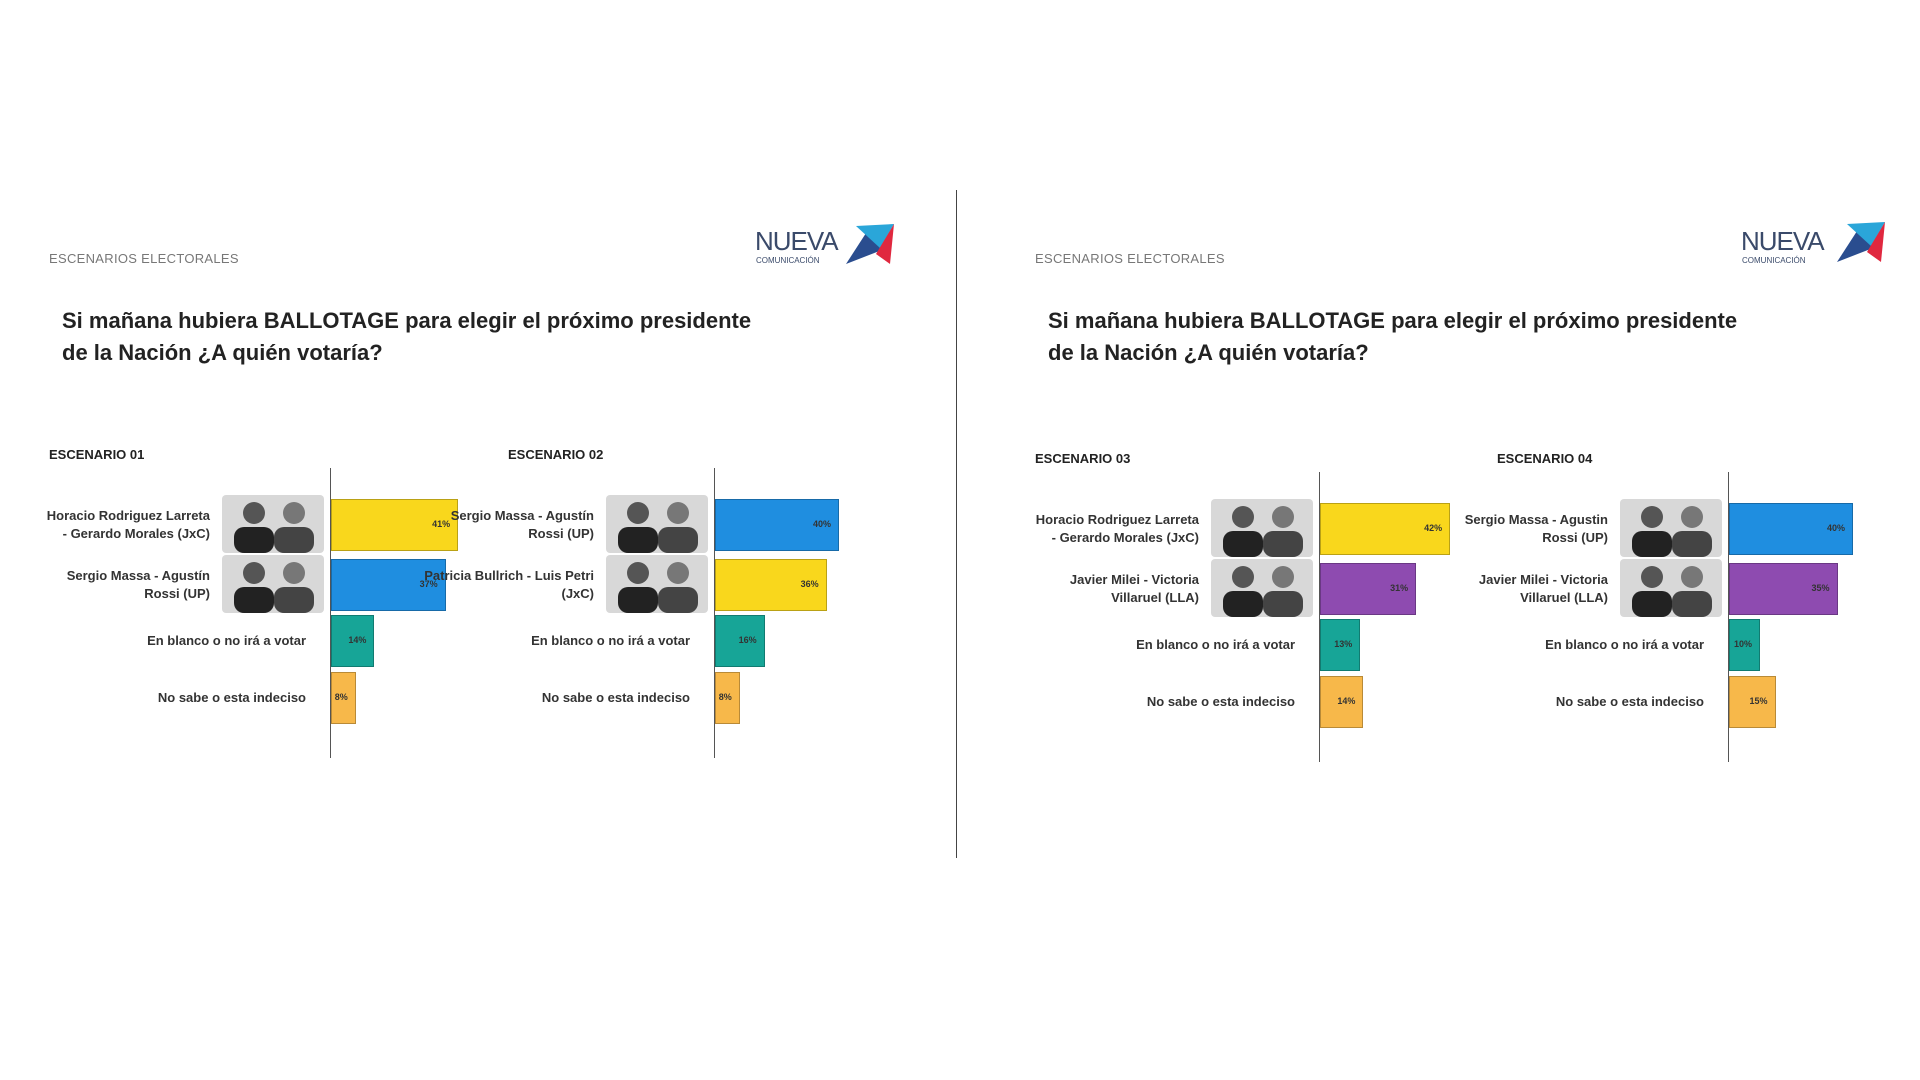 Image resolution: width=1920 pixels, height=1080 pixels. Describe the element at coordinates (1545, 458) in the screenshot. I see `chart-title: ESCENARIO 04` at that location.